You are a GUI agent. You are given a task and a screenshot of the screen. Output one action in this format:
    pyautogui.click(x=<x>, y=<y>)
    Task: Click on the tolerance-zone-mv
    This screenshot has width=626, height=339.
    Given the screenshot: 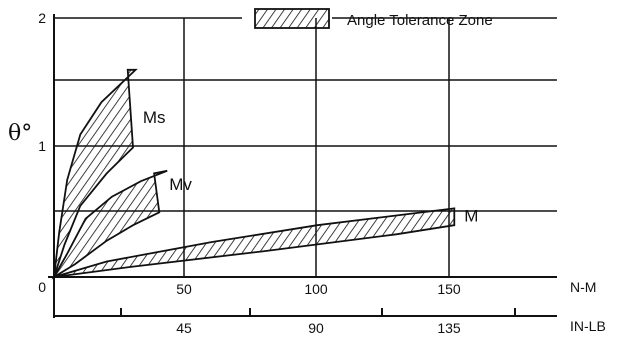 What is the action you would take?
    pyautogui.click(x=109, y=224)
    